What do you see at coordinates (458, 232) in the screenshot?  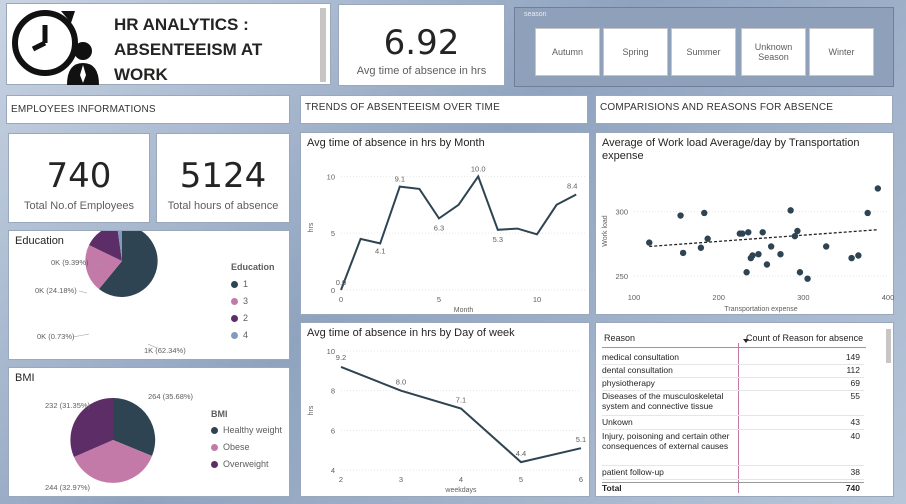 I see `series-line` at bounding box center [458, 232].